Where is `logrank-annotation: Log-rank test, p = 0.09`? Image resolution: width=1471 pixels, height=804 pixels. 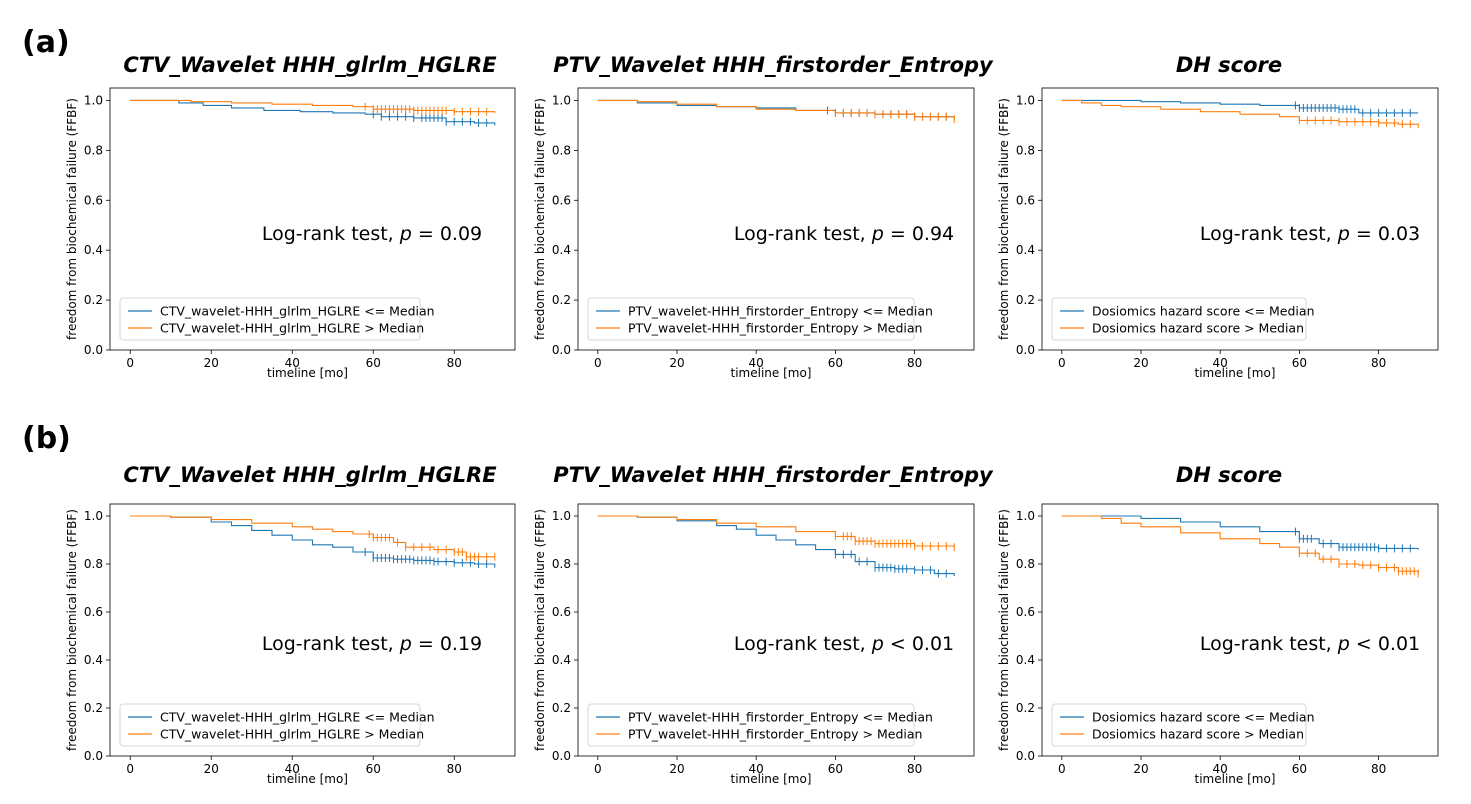
logrank-annotation: Log-rank test, p = 0.09 is located at coordinates (372, 234).